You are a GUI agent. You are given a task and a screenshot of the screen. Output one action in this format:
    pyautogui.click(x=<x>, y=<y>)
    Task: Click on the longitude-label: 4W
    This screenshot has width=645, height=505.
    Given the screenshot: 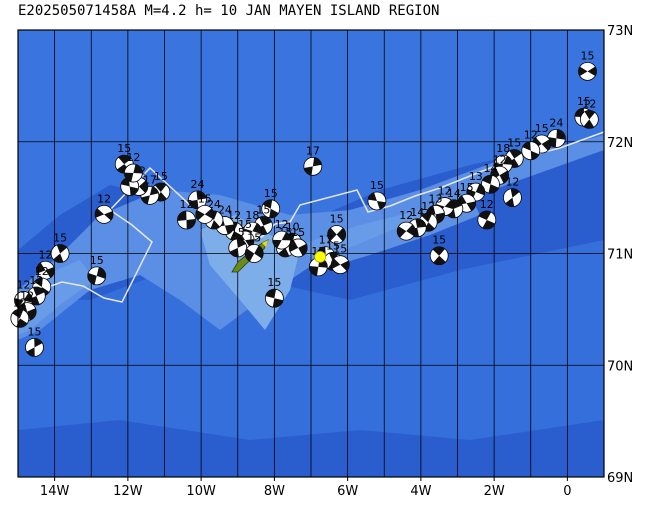 What is the action you would take?
    pyautogui.click(x=420, y=491)
    